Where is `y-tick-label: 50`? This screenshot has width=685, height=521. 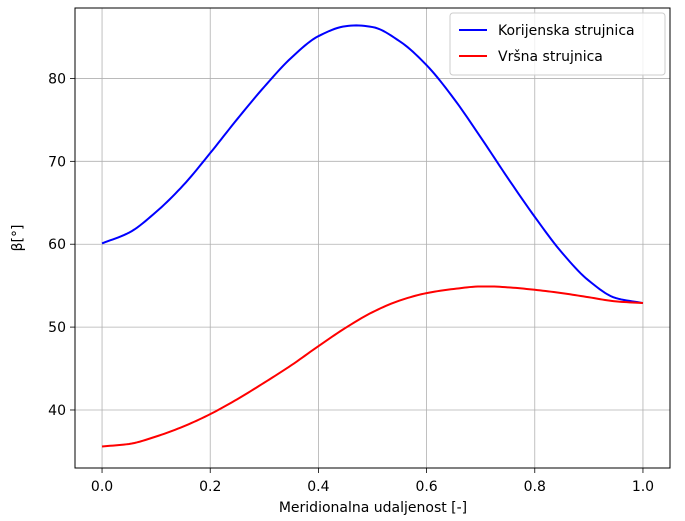 y-tick-label: 50 is located at coordinates (57, 328).